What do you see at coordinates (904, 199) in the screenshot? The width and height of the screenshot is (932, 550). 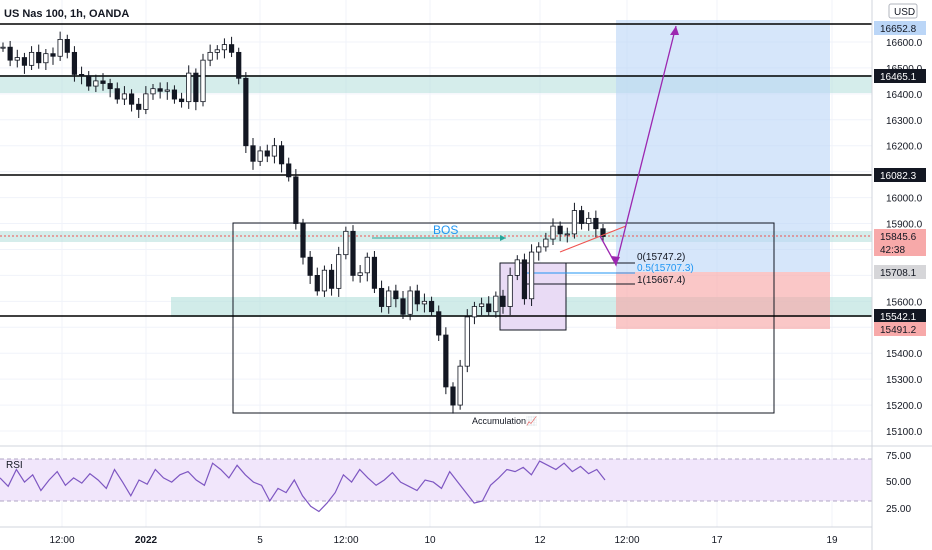 I see `price-tick: 16000.0` at bounding box center [904, 199].